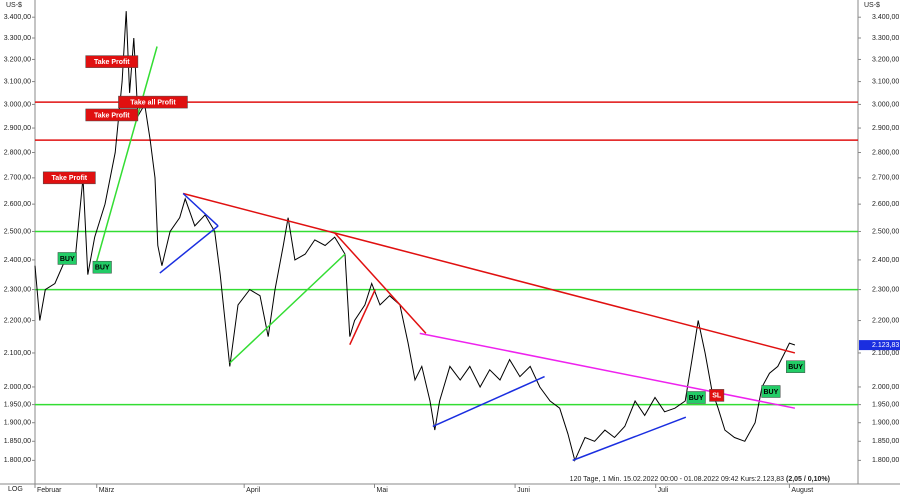 The image size is (900, 494). Describe the element at coordinates (49, 490) in the screenshot. I see `x-tick-label: Februar` at that location.